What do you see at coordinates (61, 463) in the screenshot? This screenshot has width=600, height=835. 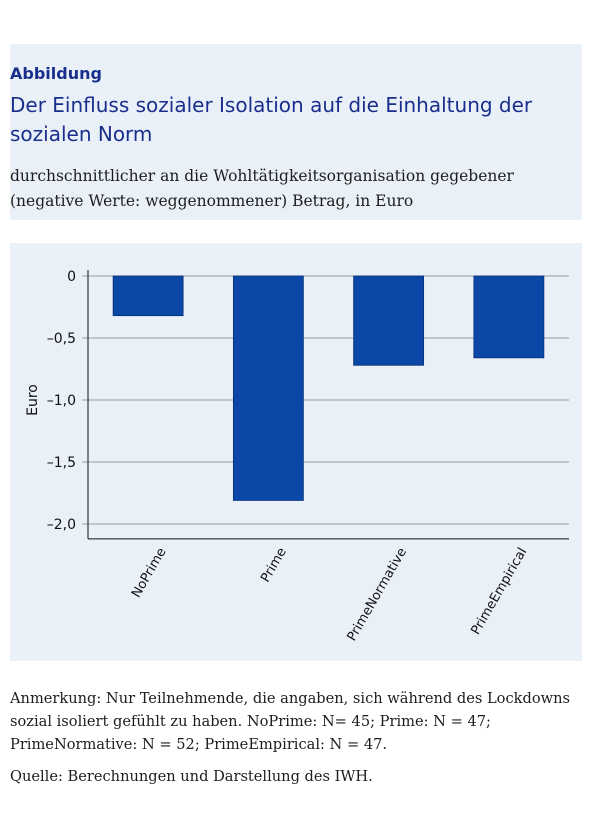 I see `y-tick-label: –1,5` at bounding box center [61, 463].